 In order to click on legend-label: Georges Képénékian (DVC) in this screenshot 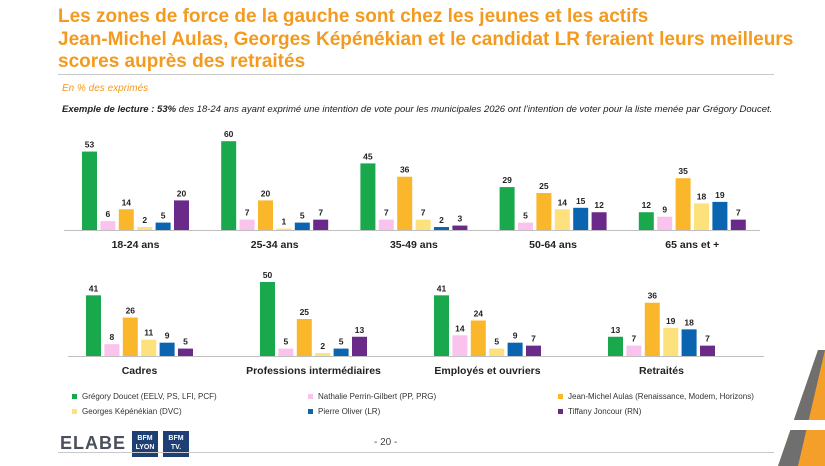, I will do `click(132, 411)`.